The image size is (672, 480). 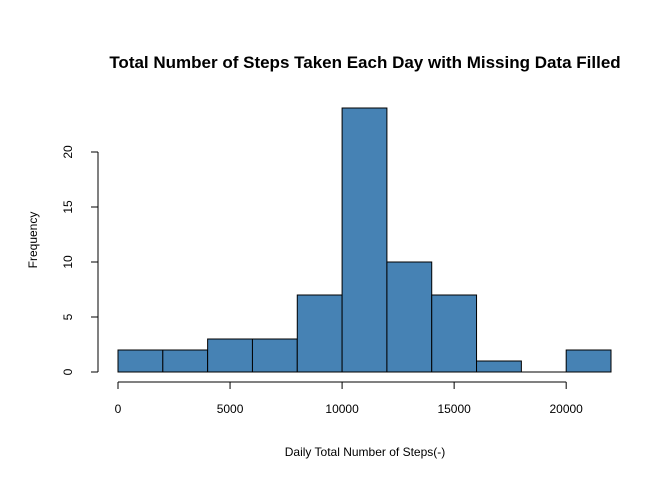 I want to click on y-axis-label: Frequency, so click(x=33, y=240).